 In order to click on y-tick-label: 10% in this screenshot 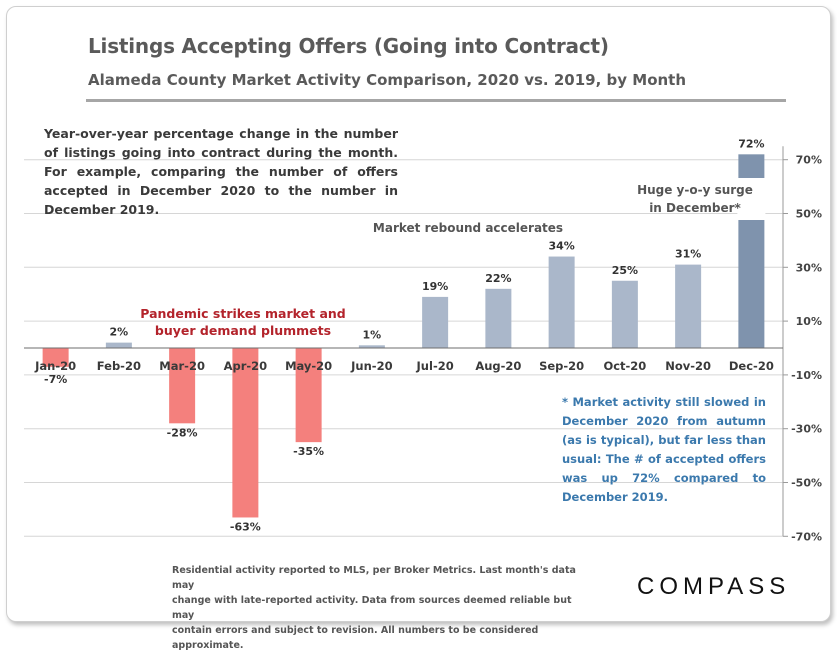, I will do `click(809, 321)`.